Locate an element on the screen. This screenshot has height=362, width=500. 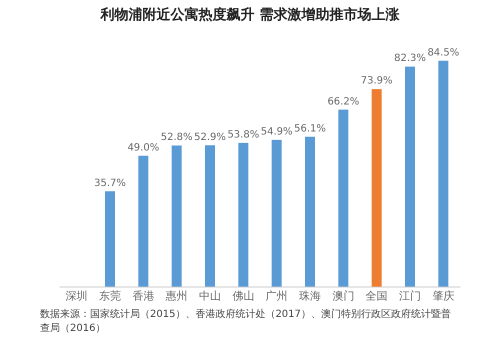
chart-title: 利物浦附近公寓热度飙升 需求激增助推市场上涨 is located at coordinates (249, 15).